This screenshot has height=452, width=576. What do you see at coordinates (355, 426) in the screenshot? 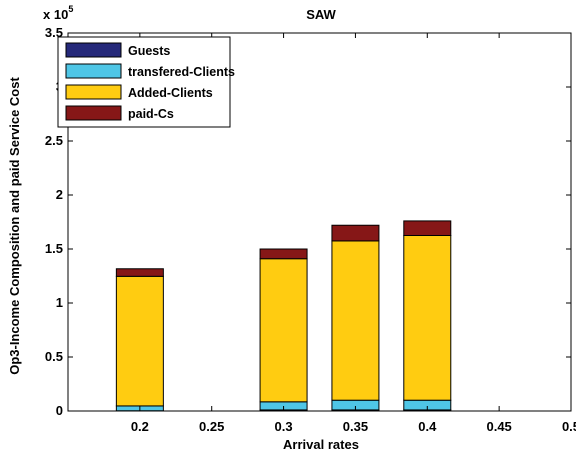
I see `x-tick-label: 0.35` at bounding box center [355, 426].